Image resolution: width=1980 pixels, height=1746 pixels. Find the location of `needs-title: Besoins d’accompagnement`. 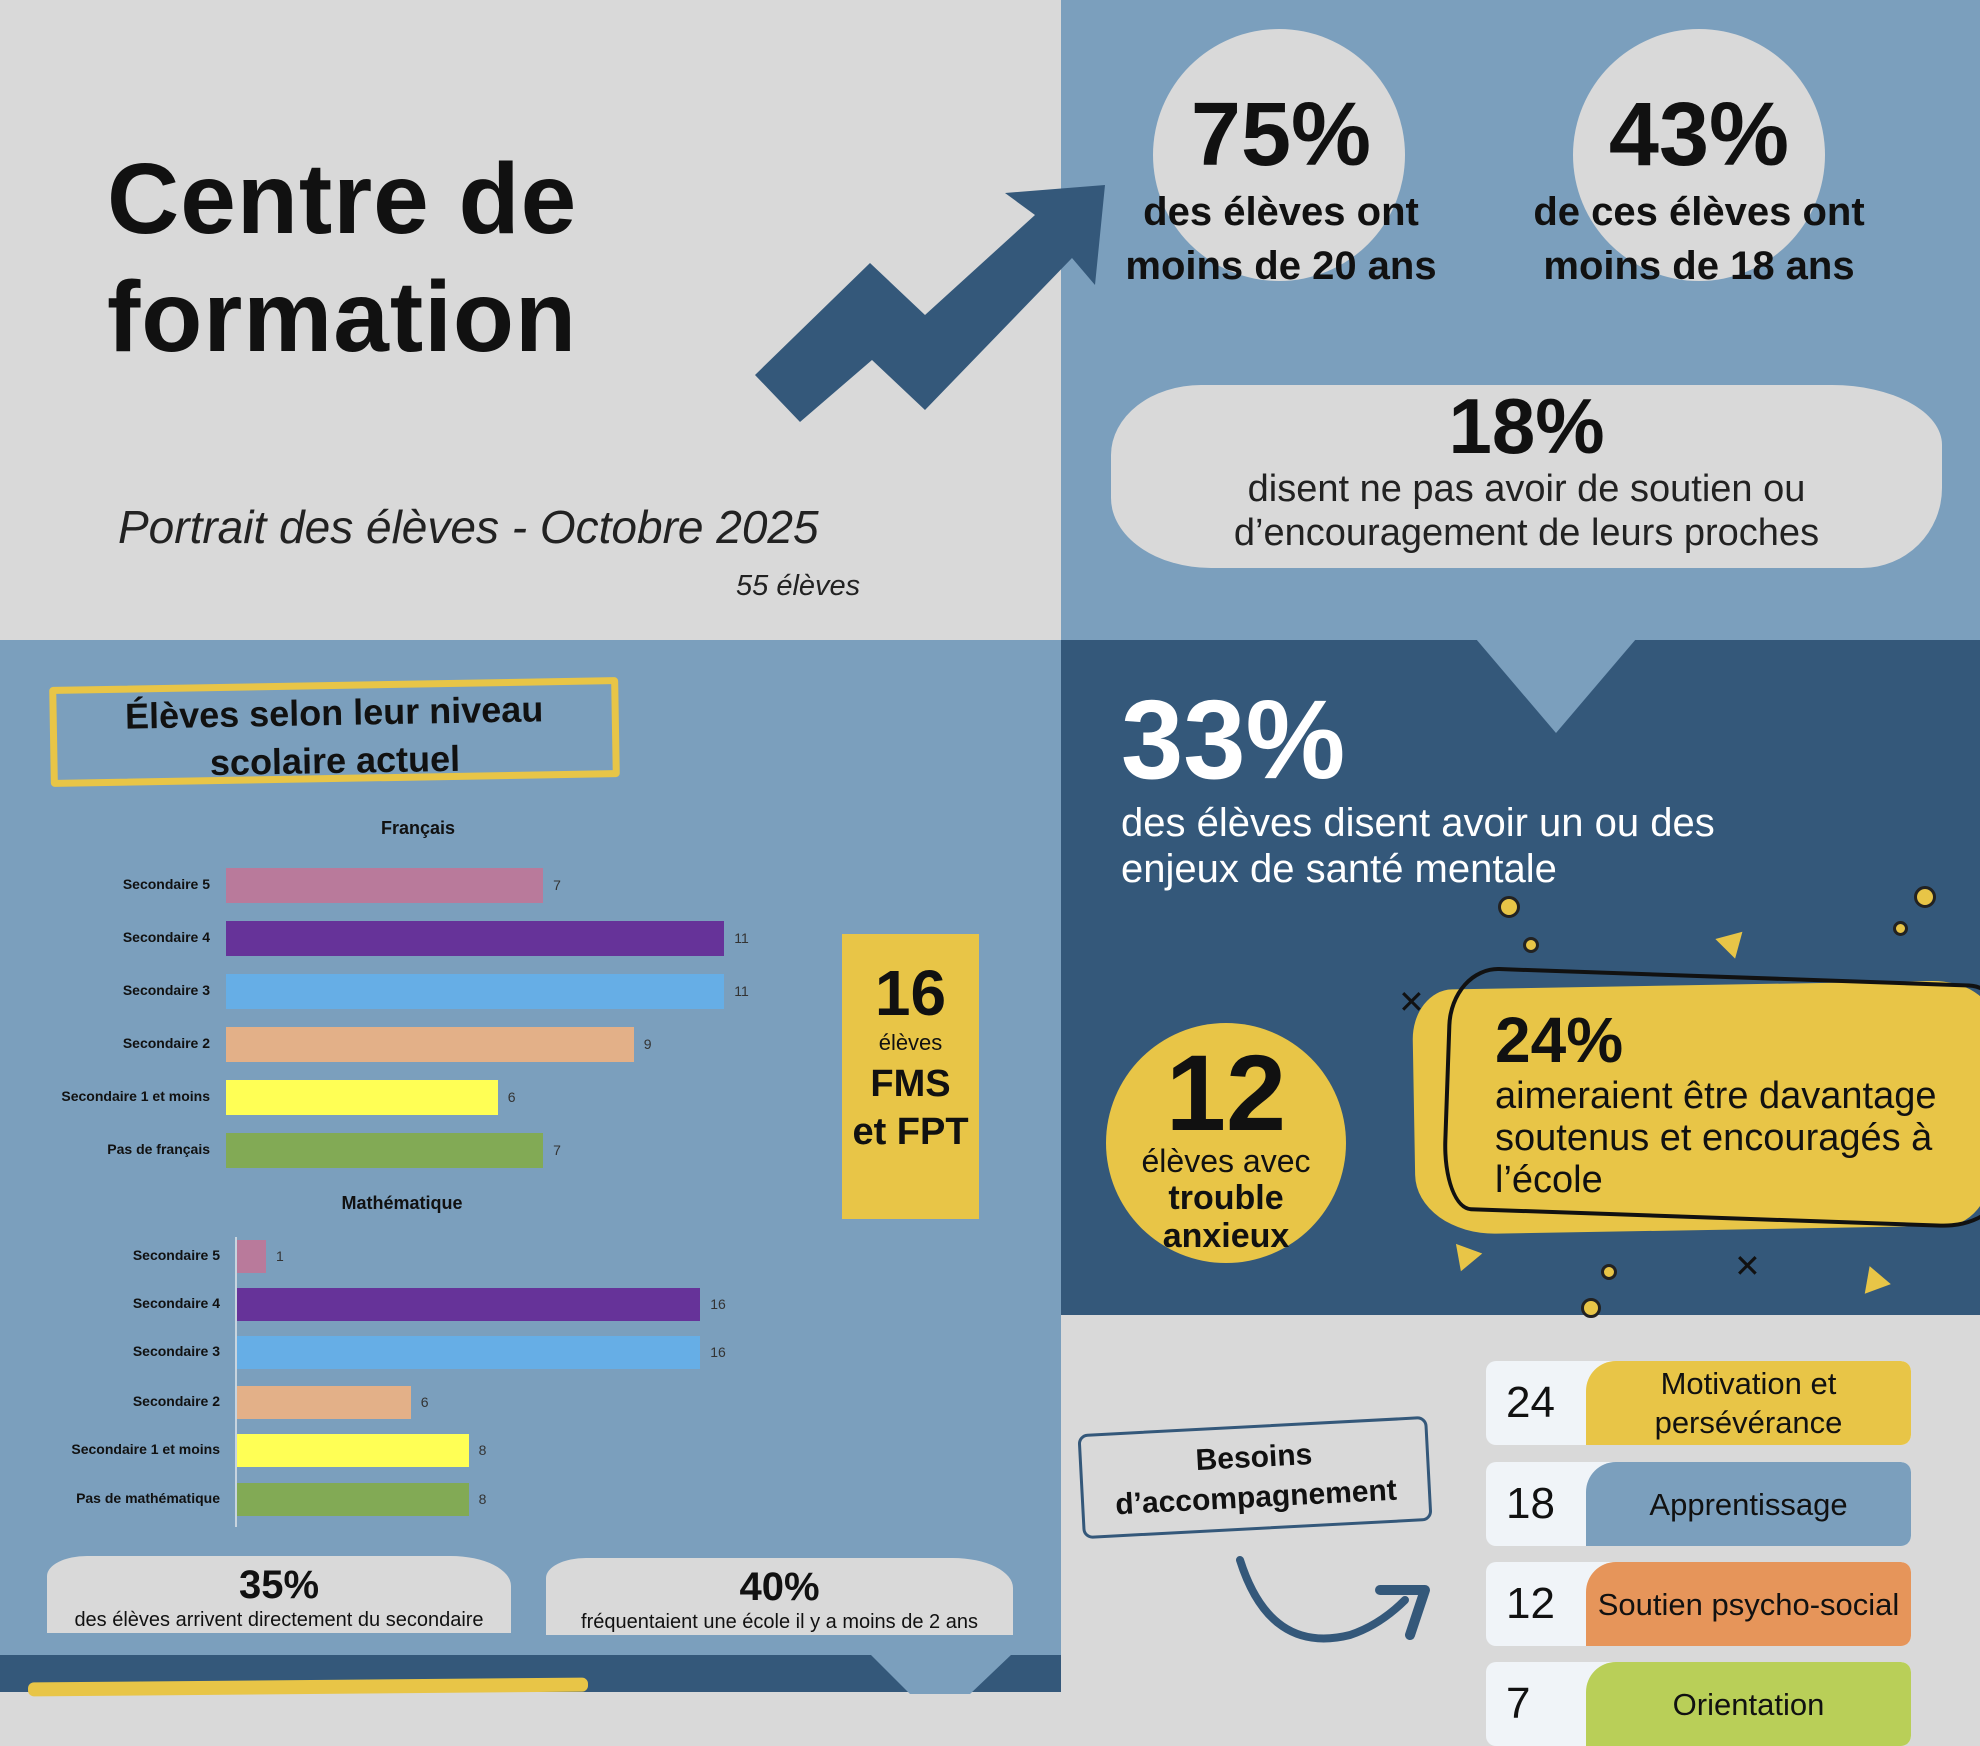

needs-title: Besoins d’accompagnement is located at coordinates (1255, 1477).